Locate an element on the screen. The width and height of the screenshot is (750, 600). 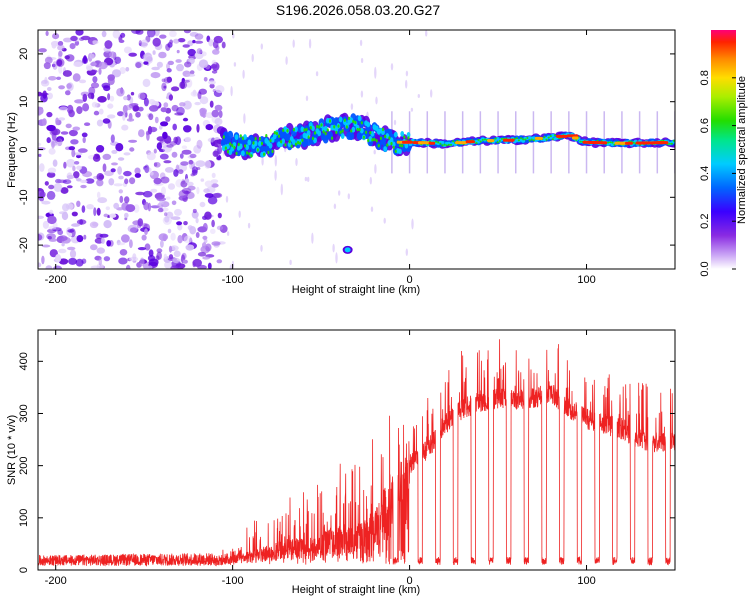
y-tick-label: 0 is located at coordinates (24, 570).